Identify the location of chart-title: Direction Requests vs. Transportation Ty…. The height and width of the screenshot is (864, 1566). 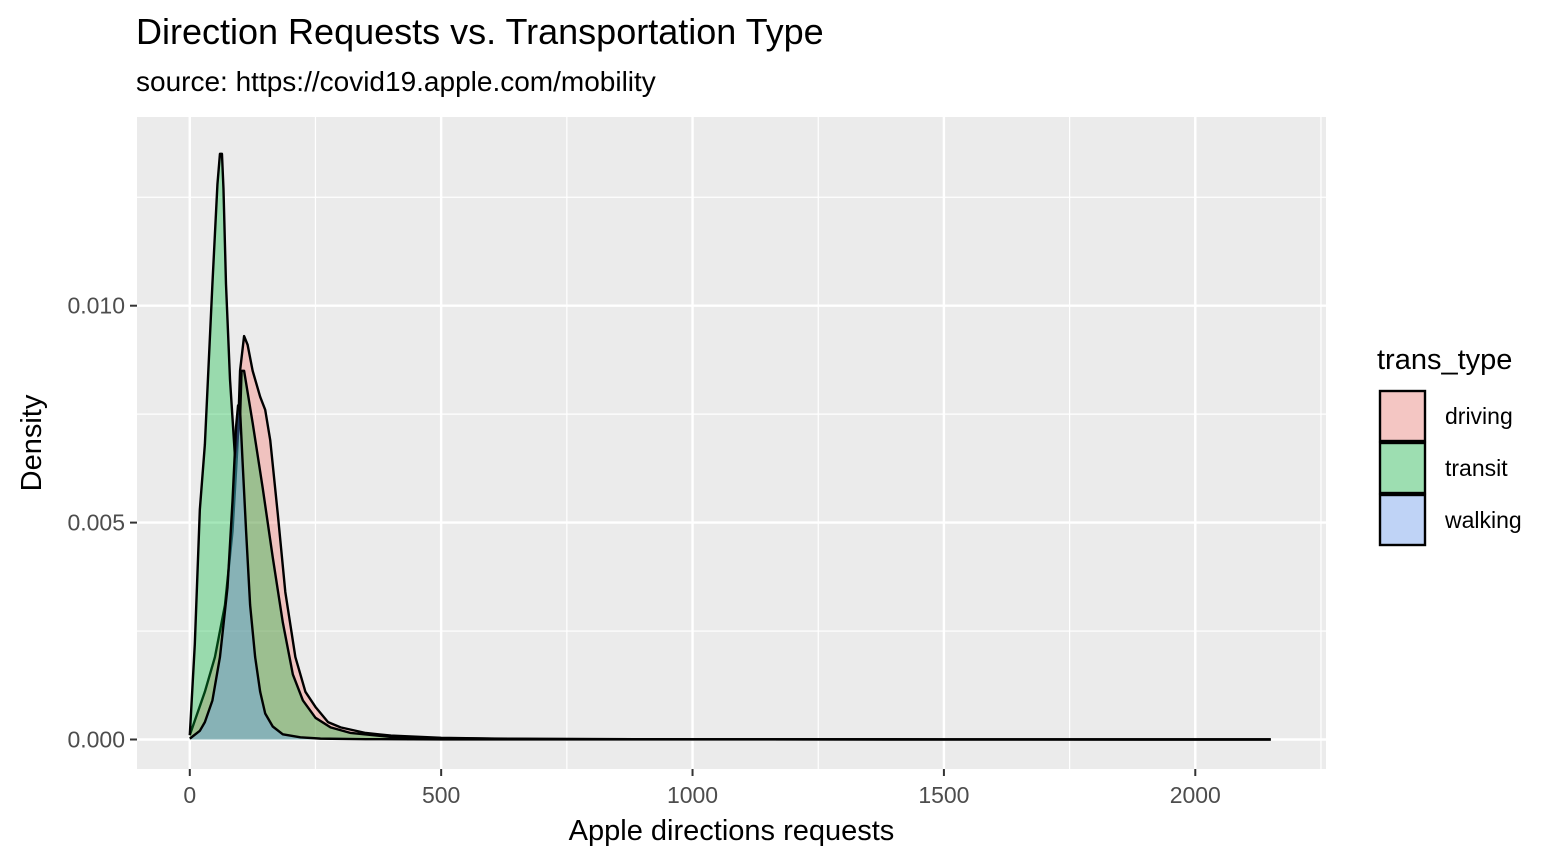
(480, 31).